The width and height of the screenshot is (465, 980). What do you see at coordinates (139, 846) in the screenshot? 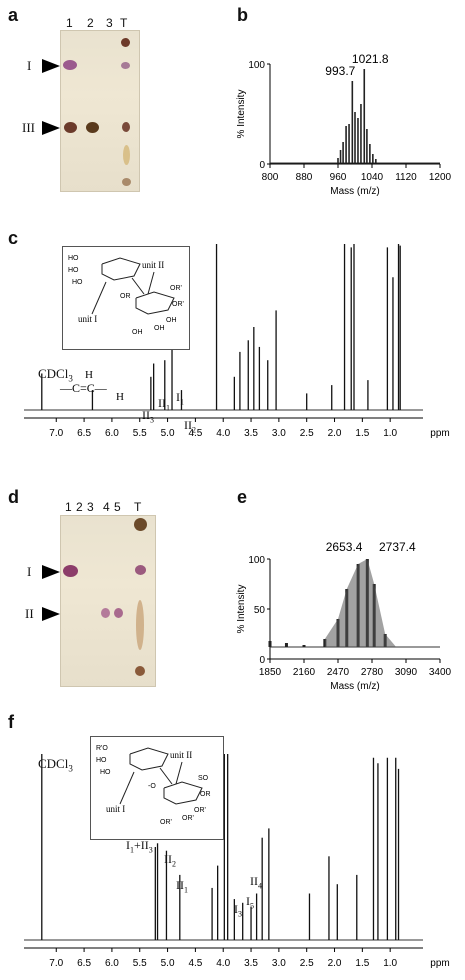
I see `nmr-f-annot-I1-II3: I1+II3` at bounding box center [139, 846].